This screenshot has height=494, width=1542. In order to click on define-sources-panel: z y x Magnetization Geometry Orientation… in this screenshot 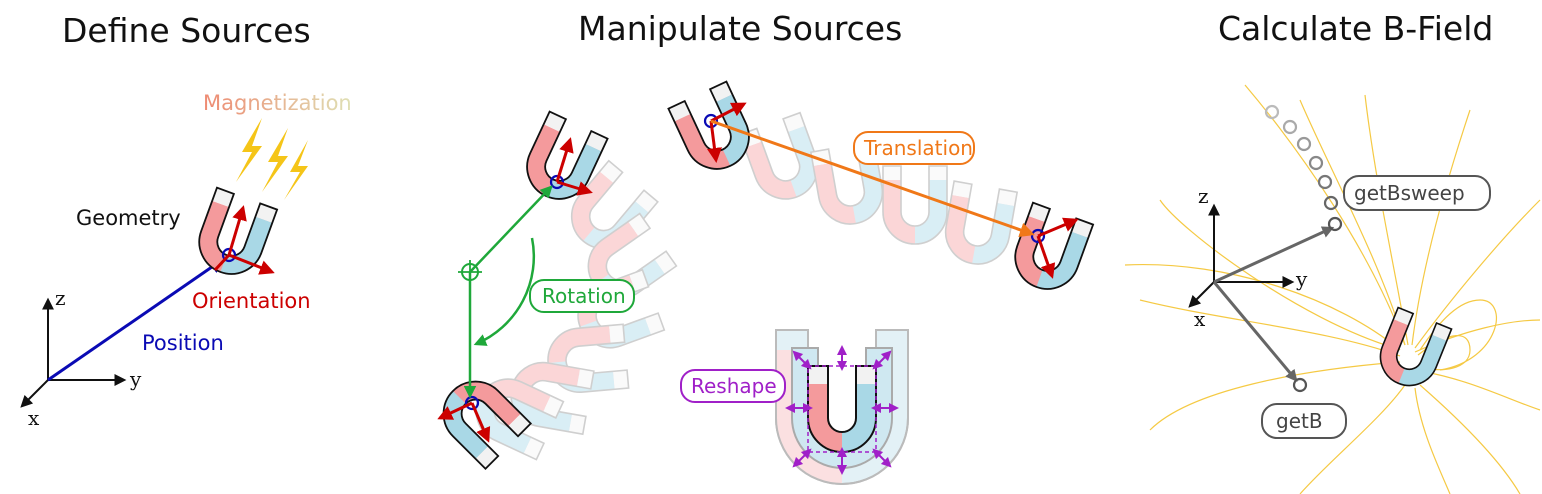, I will do `click(186, 260)`.